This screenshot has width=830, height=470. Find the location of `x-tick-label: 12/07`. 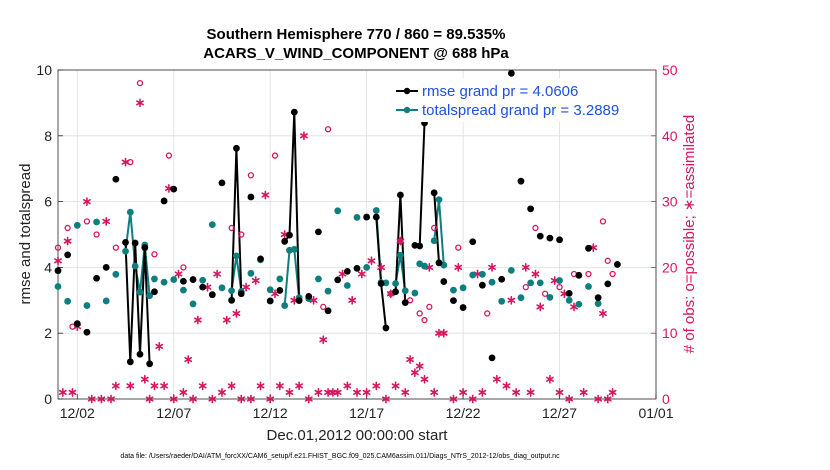

x-tick-label: 12/07 is located at coordinates (173, 413).